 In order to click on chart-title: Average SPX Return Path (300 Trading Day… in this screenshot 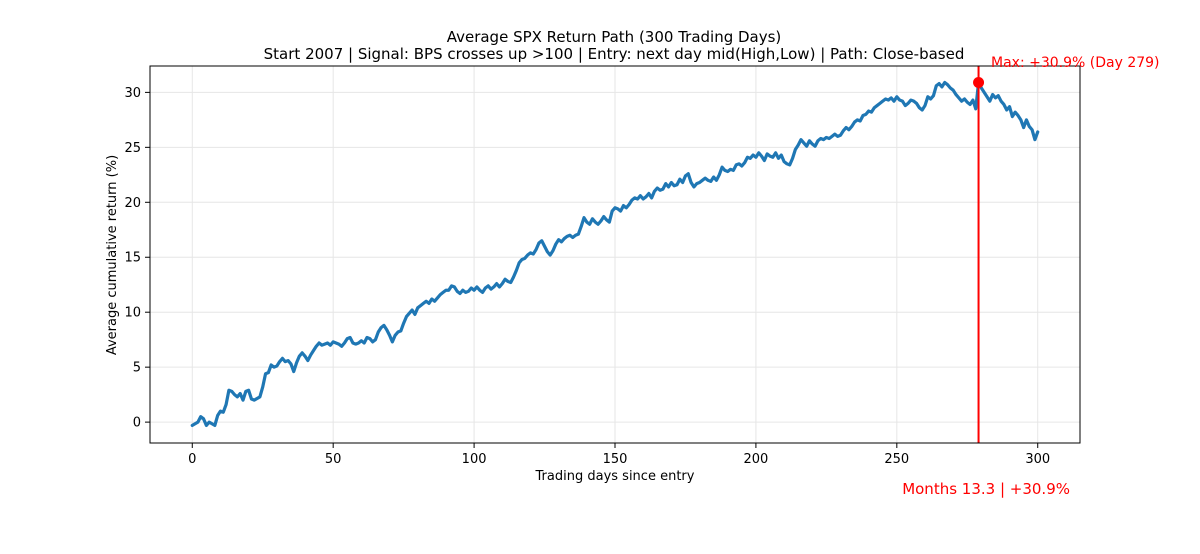, I will do `click(614, 37)`.